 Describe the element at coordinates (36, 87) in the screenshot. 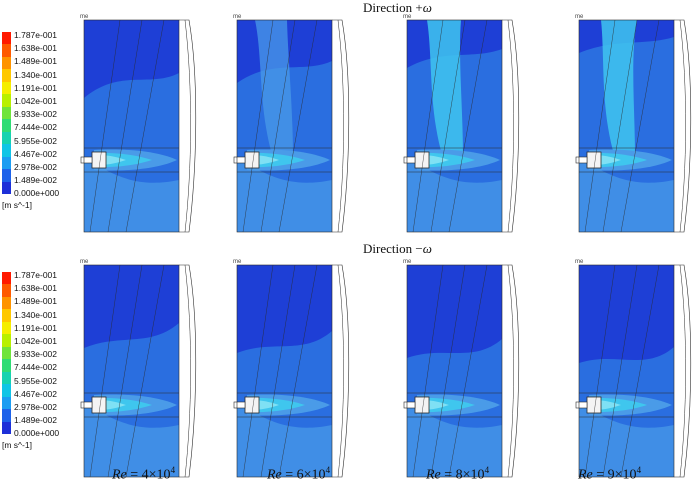

I see `legend-tick-label: 1.191e-001` at that location.